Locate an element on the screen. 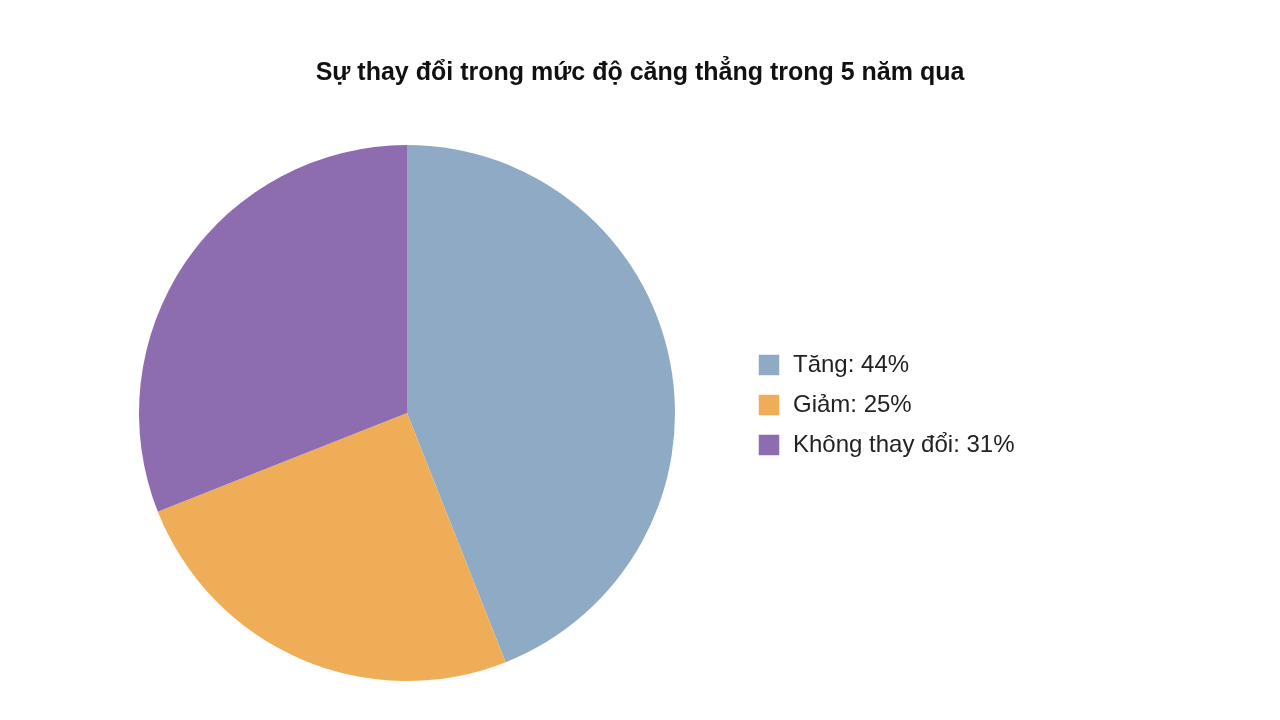 Image resolution: width=1280 pixels, height=720 pixels. legend-label: Không thay đổi: 31% is located at coordinates (904, 443).